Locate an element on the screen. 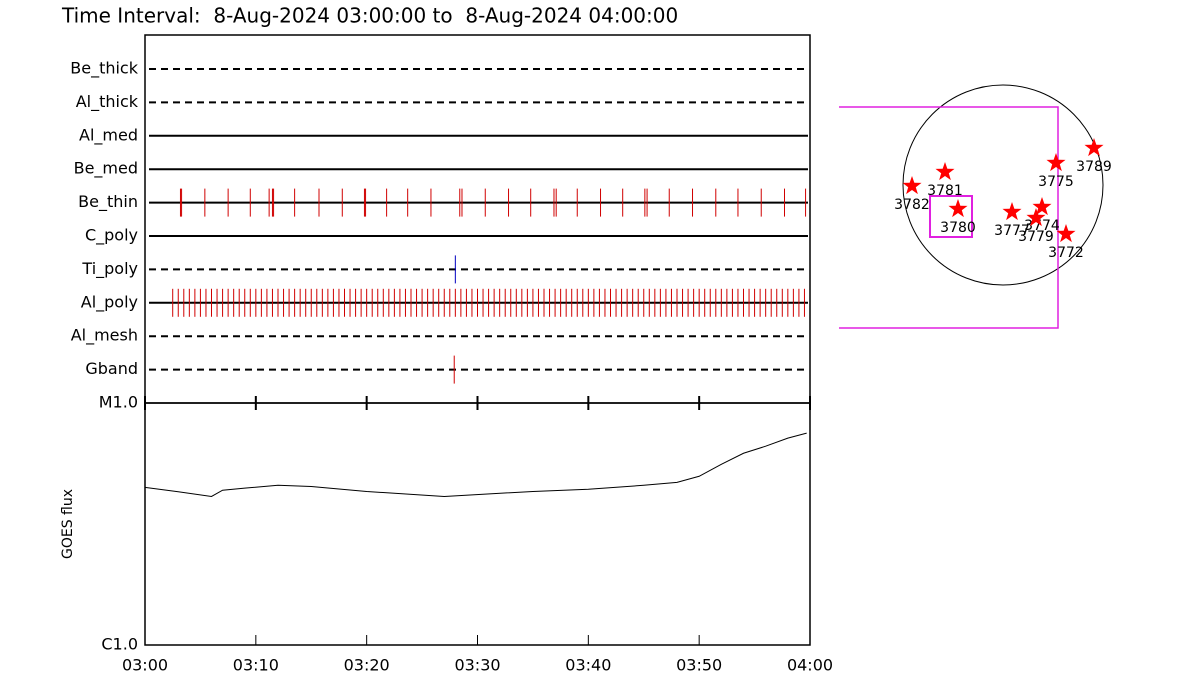 Image resolution: width=1200 pixels, height=700 pixels. row-label: Gband is located at coordinates (111, 368).